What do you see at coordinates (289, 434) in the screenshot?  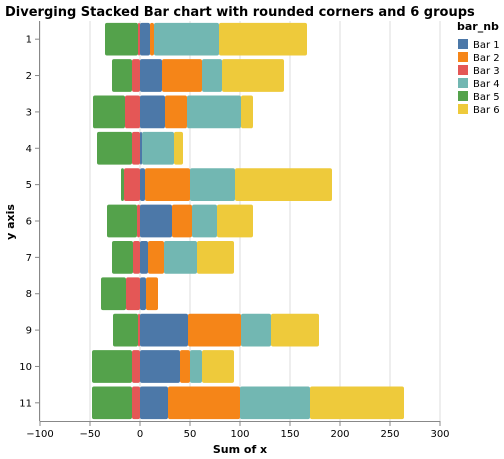 I see `x-tick-label: 150` at bounding box center [289, 434].